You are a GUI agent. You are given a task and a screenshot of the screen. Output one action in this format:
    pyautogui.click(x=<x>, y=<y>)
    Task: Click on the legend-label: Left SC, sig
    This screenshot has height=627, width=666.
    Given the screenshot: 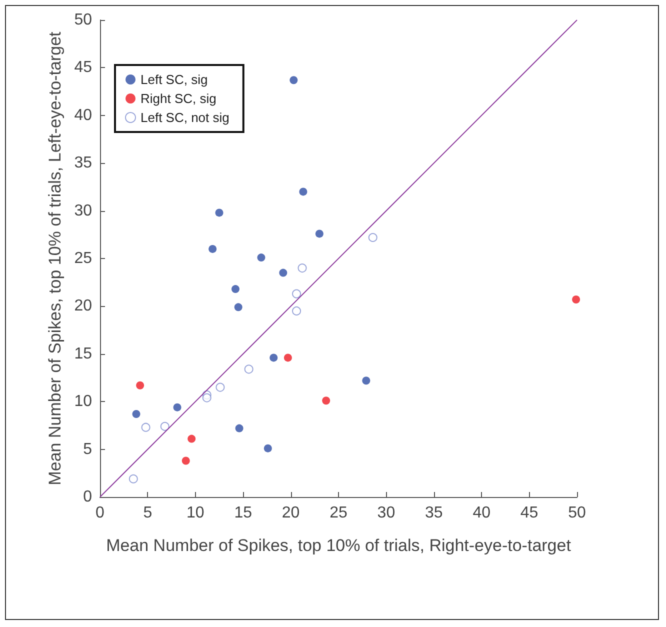 What is the action you would take?
    pyautogui.click(x=174, y=79)
    